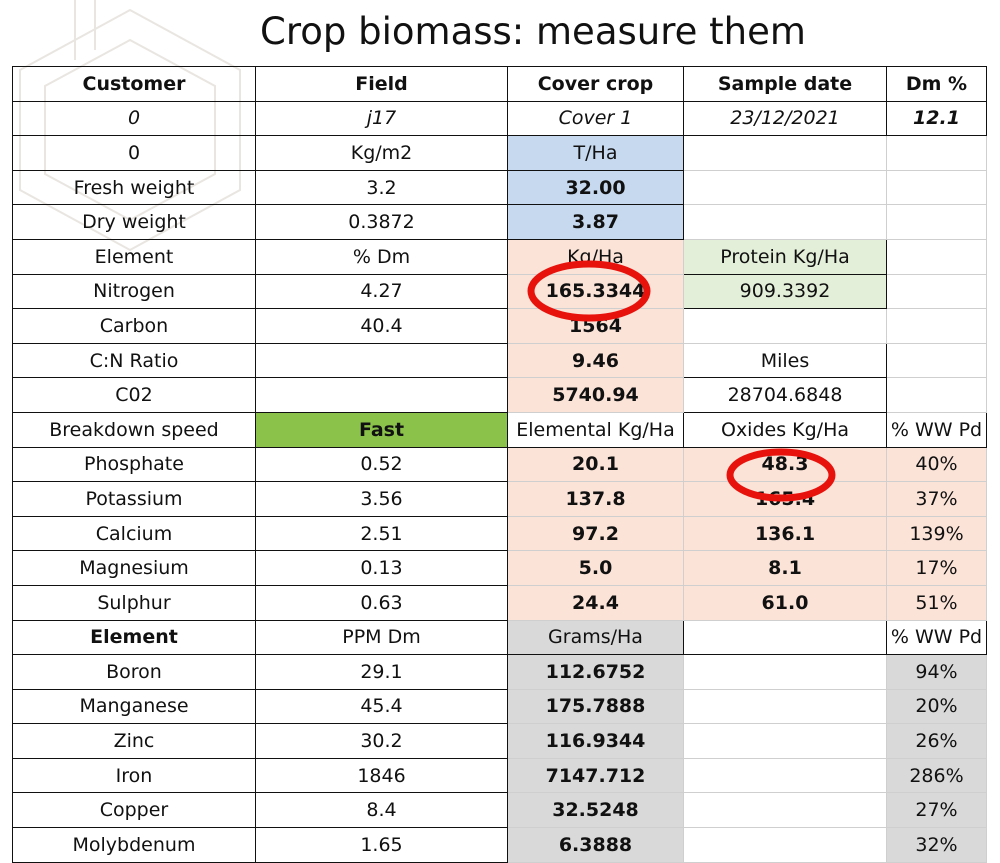 This screenshot has width=1000, height=863. What do you see at coordinates (936, 741) in the screenshot?
I see `micro-ww: 26%` at bounding box center [936, 741].